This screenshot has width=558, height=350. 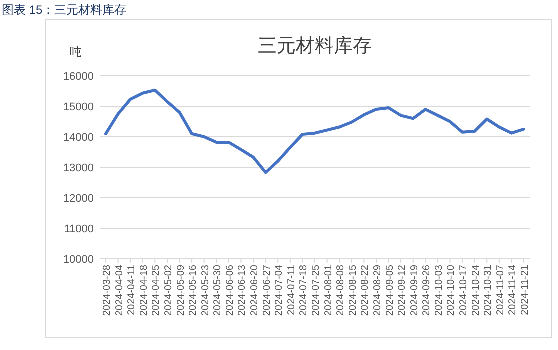 What do you see at coordinates (378, 290) in the screenshot?
I see `x-tick-label: 2024-08-29` at bounding box center [378, 290].